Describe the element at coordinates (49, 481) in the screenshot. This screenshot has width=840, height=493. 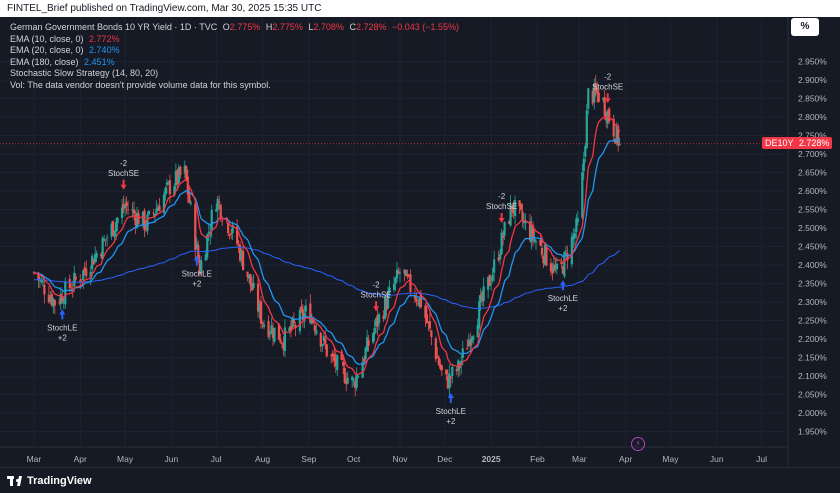
I see `tradingview-logo: TradingView` at that location.